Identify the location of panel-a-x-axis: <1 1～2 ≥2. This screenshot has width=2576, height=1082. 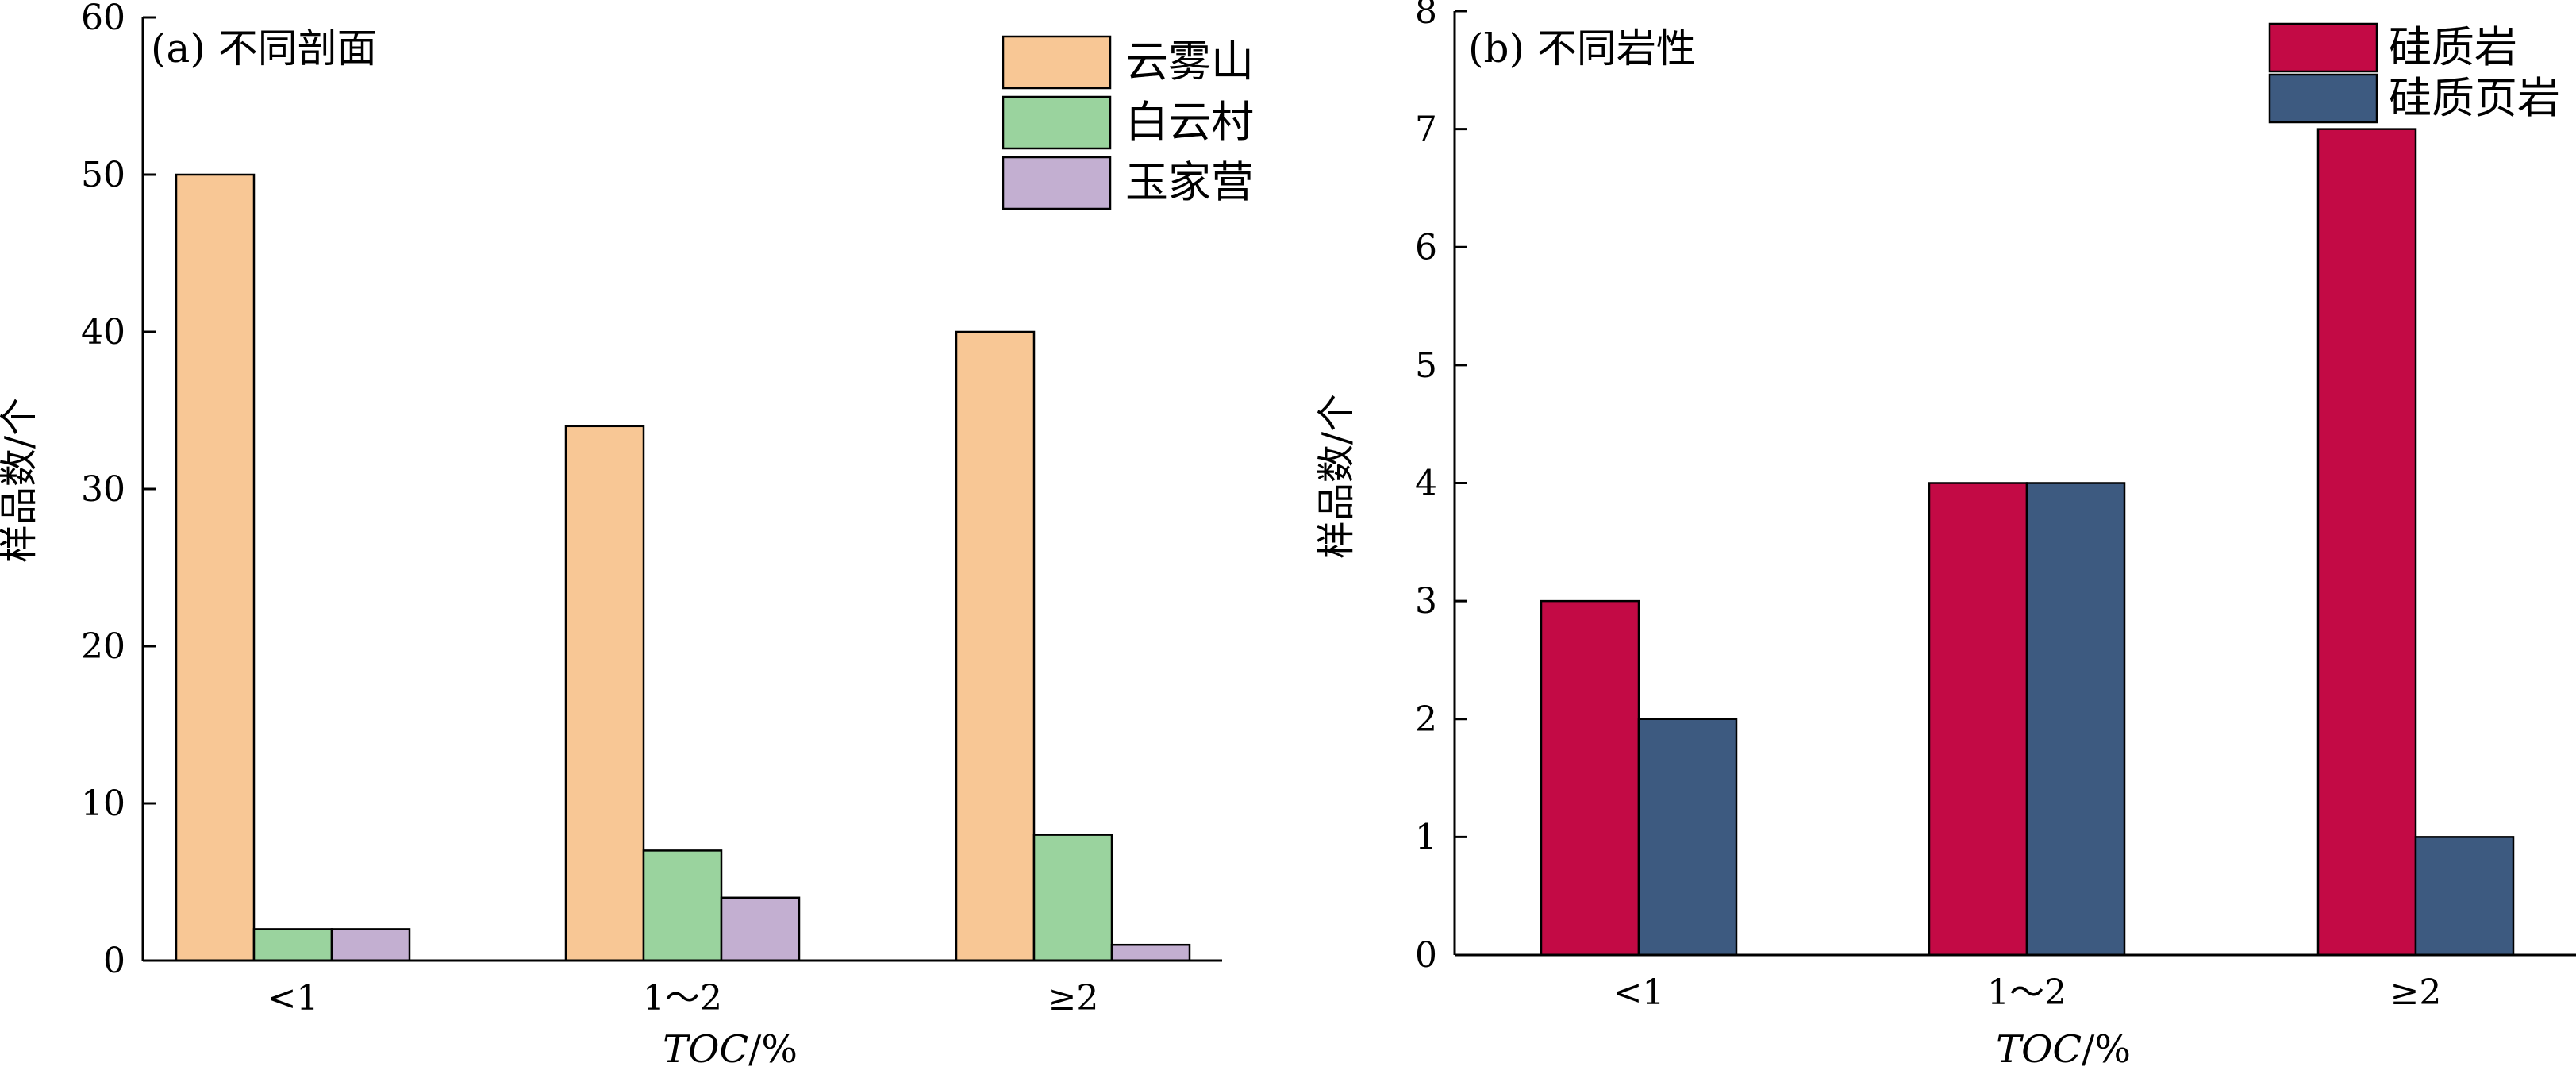
(682, 989).